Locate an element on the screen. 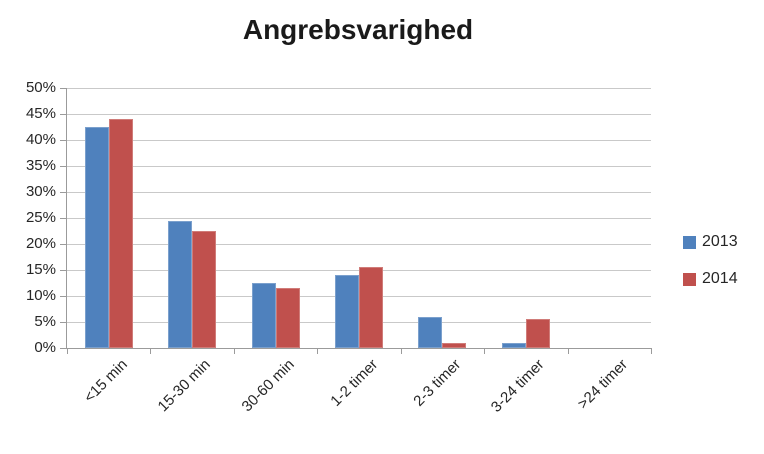 This screenshot has width=764, height=454. y-axis-label: 30% is located at coordinates (40, 191).